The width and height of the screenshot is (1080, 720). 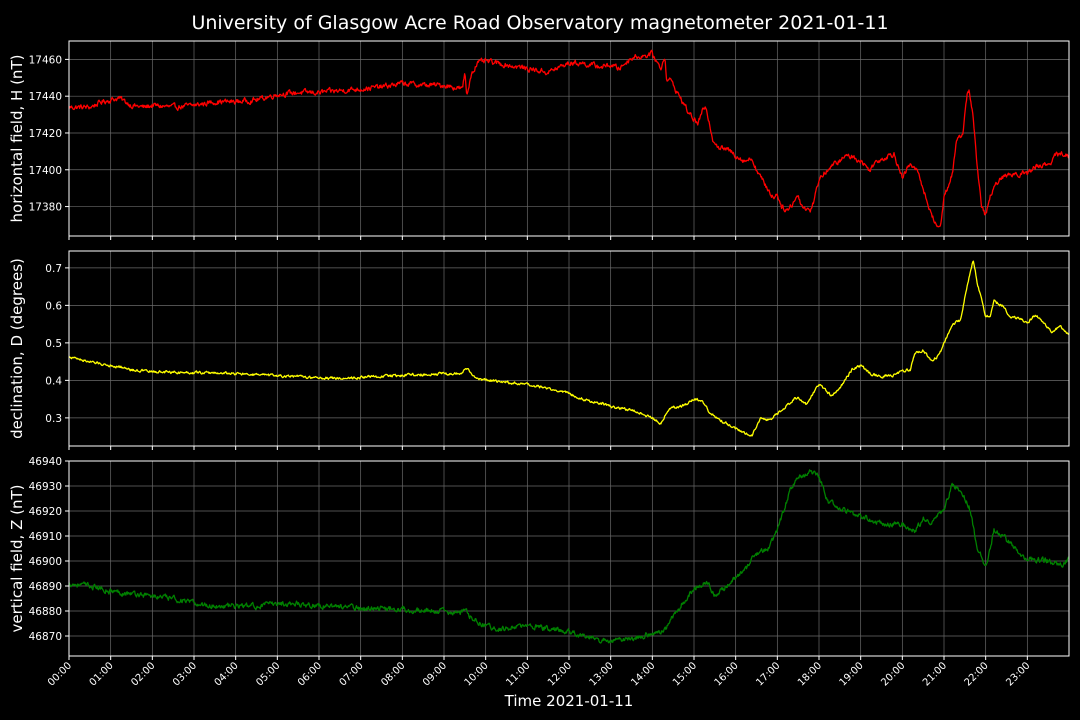 What do you see at coordinates (1018, 674) in the screenshot?
I see `x-tick-label: 23:00` at bounding box center [1018, 674].